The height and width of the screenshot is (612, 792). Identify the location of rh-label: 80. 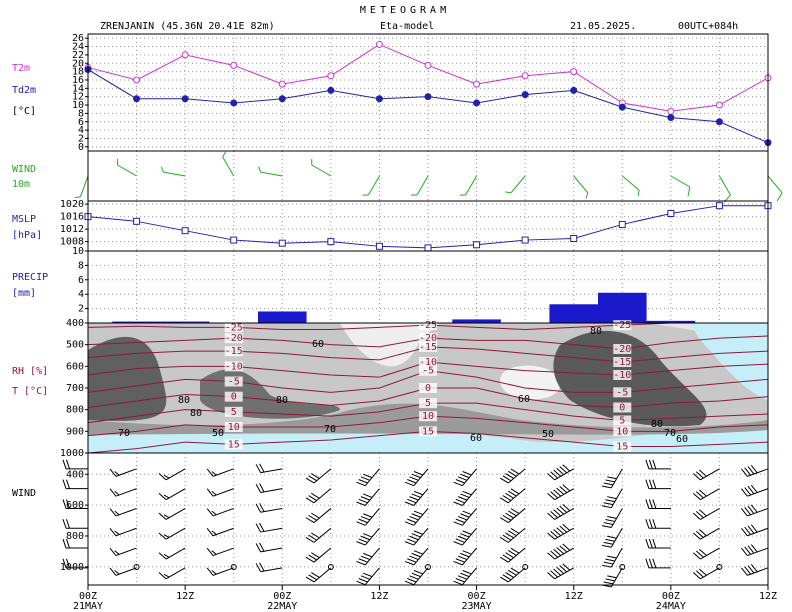
(184, 400).